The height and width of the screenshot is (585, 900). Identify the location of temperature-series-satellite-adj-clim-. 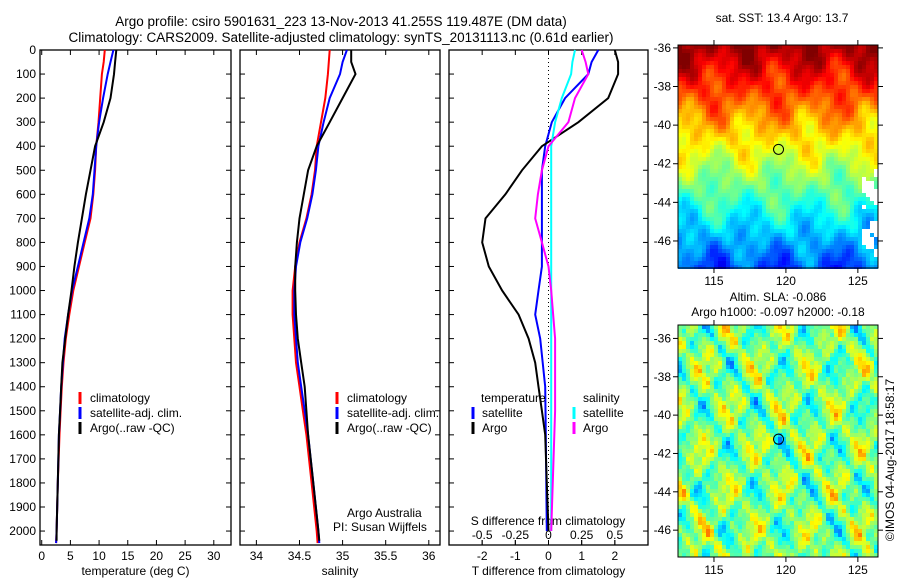
(84, 296).